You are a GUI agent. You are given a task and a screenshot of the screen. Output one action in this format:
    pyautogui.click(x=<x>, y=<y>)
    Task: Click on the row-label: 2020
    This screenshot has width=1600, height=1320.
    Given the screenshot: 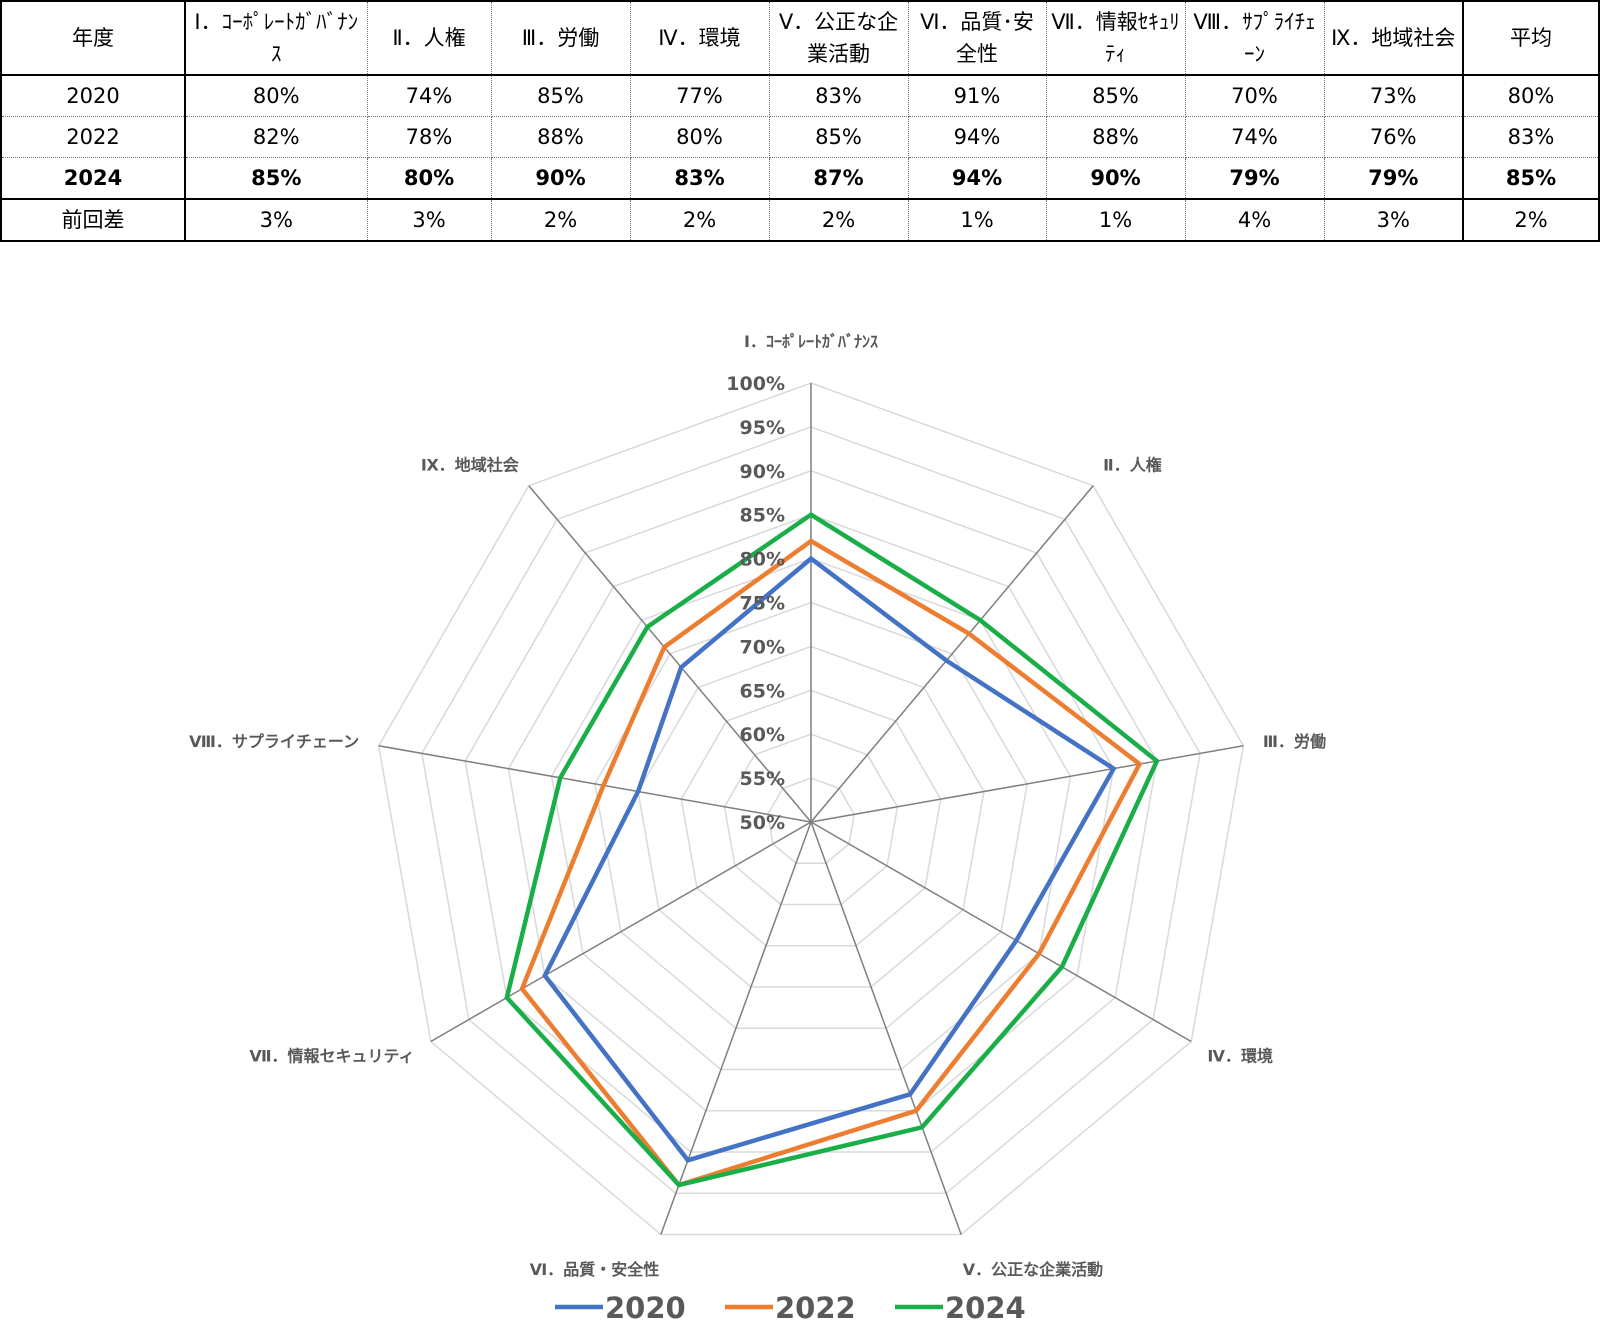 What is the action you would take?
    pyautogui.click(x=93, y=95)
    